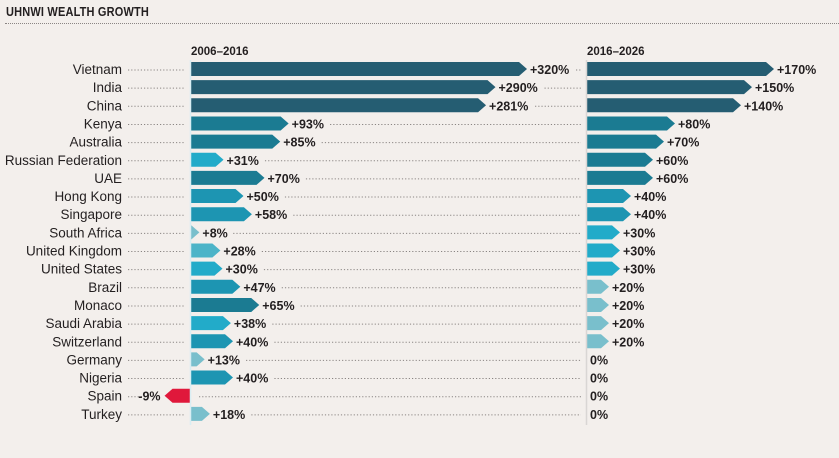 This screenshot has height=458, width=839. Describe the element at coordinates (78, 12) in the screenshot. I see `chart-title: UHNWI WEALTH GROWTH` at that location.